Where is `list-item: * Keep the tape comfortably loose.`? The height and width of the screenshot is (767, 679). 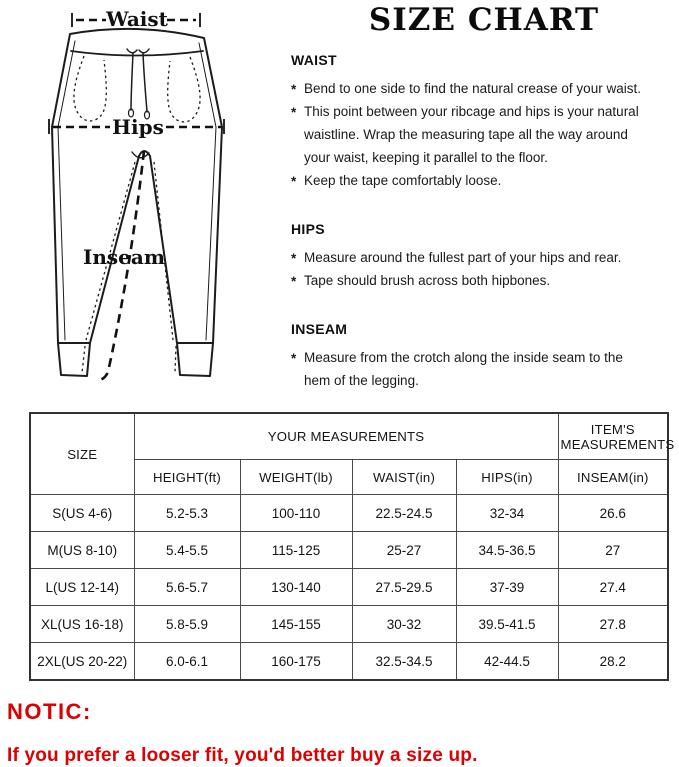 list-item: * Keep the tape comfortably loose. is located at coordinates (480, 180).